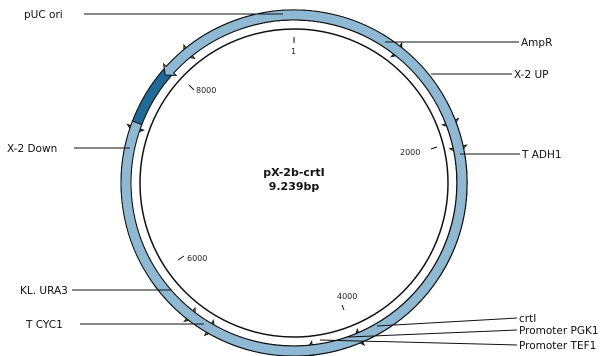  What do you see at coordinates (541, 155) in the screenshot?
I see `label-t-adh1: T ADH1` at bounding box center [541, 155].